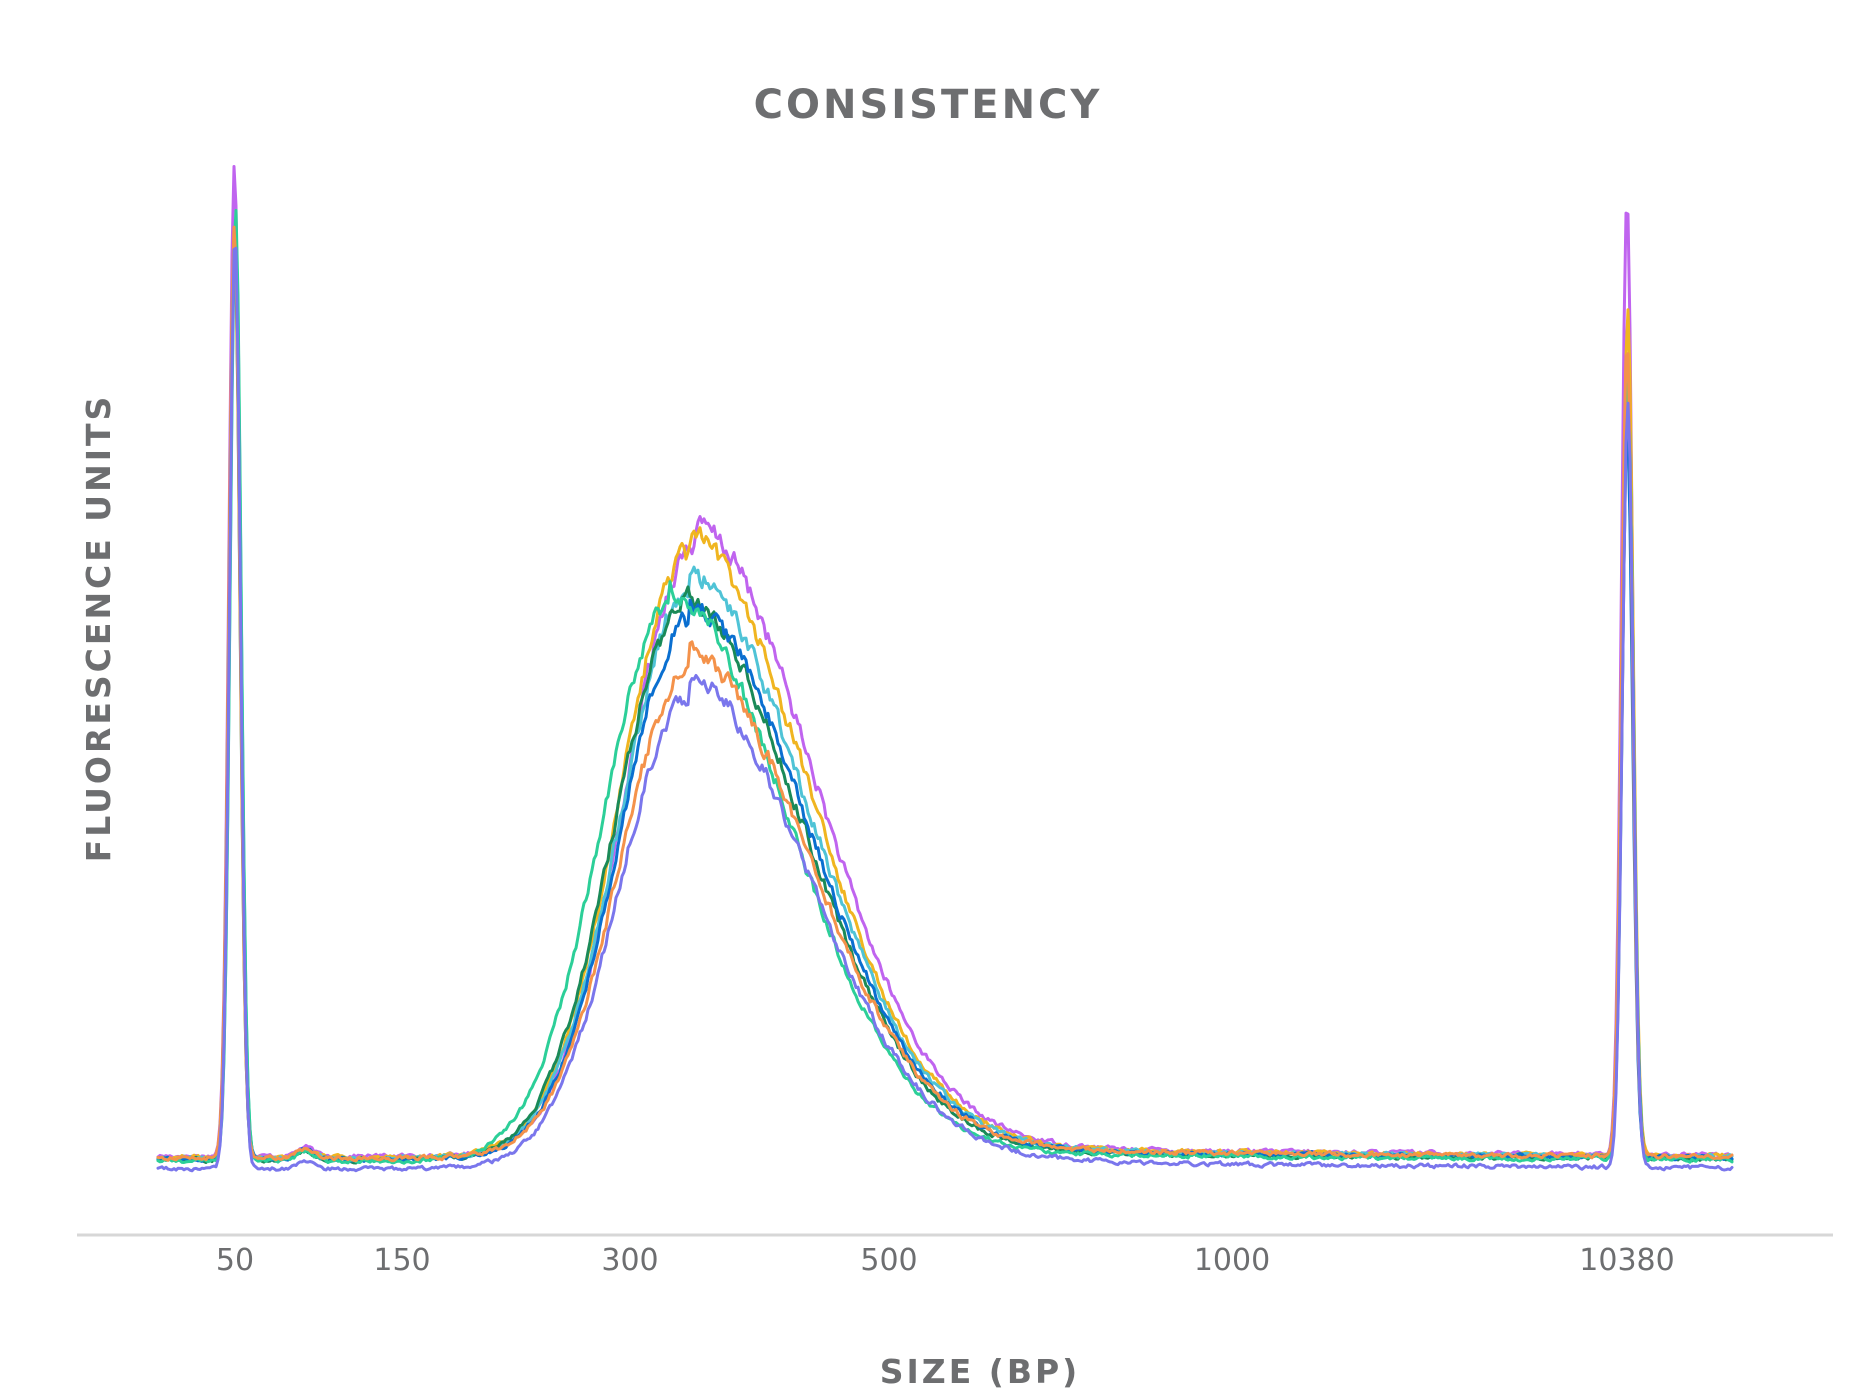  I want to click on x-tick-label: 1000, so click(1232, 1260).